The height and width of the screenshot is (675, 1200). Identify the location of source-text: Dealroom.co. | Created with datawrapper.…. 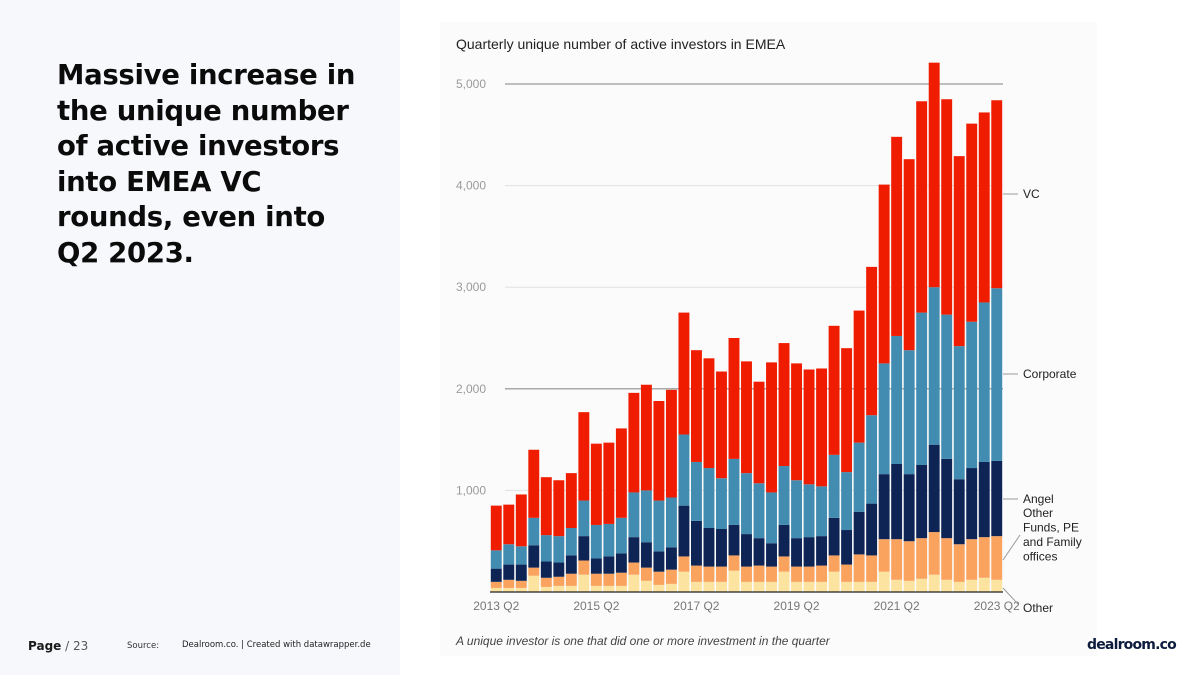
(276, 645).